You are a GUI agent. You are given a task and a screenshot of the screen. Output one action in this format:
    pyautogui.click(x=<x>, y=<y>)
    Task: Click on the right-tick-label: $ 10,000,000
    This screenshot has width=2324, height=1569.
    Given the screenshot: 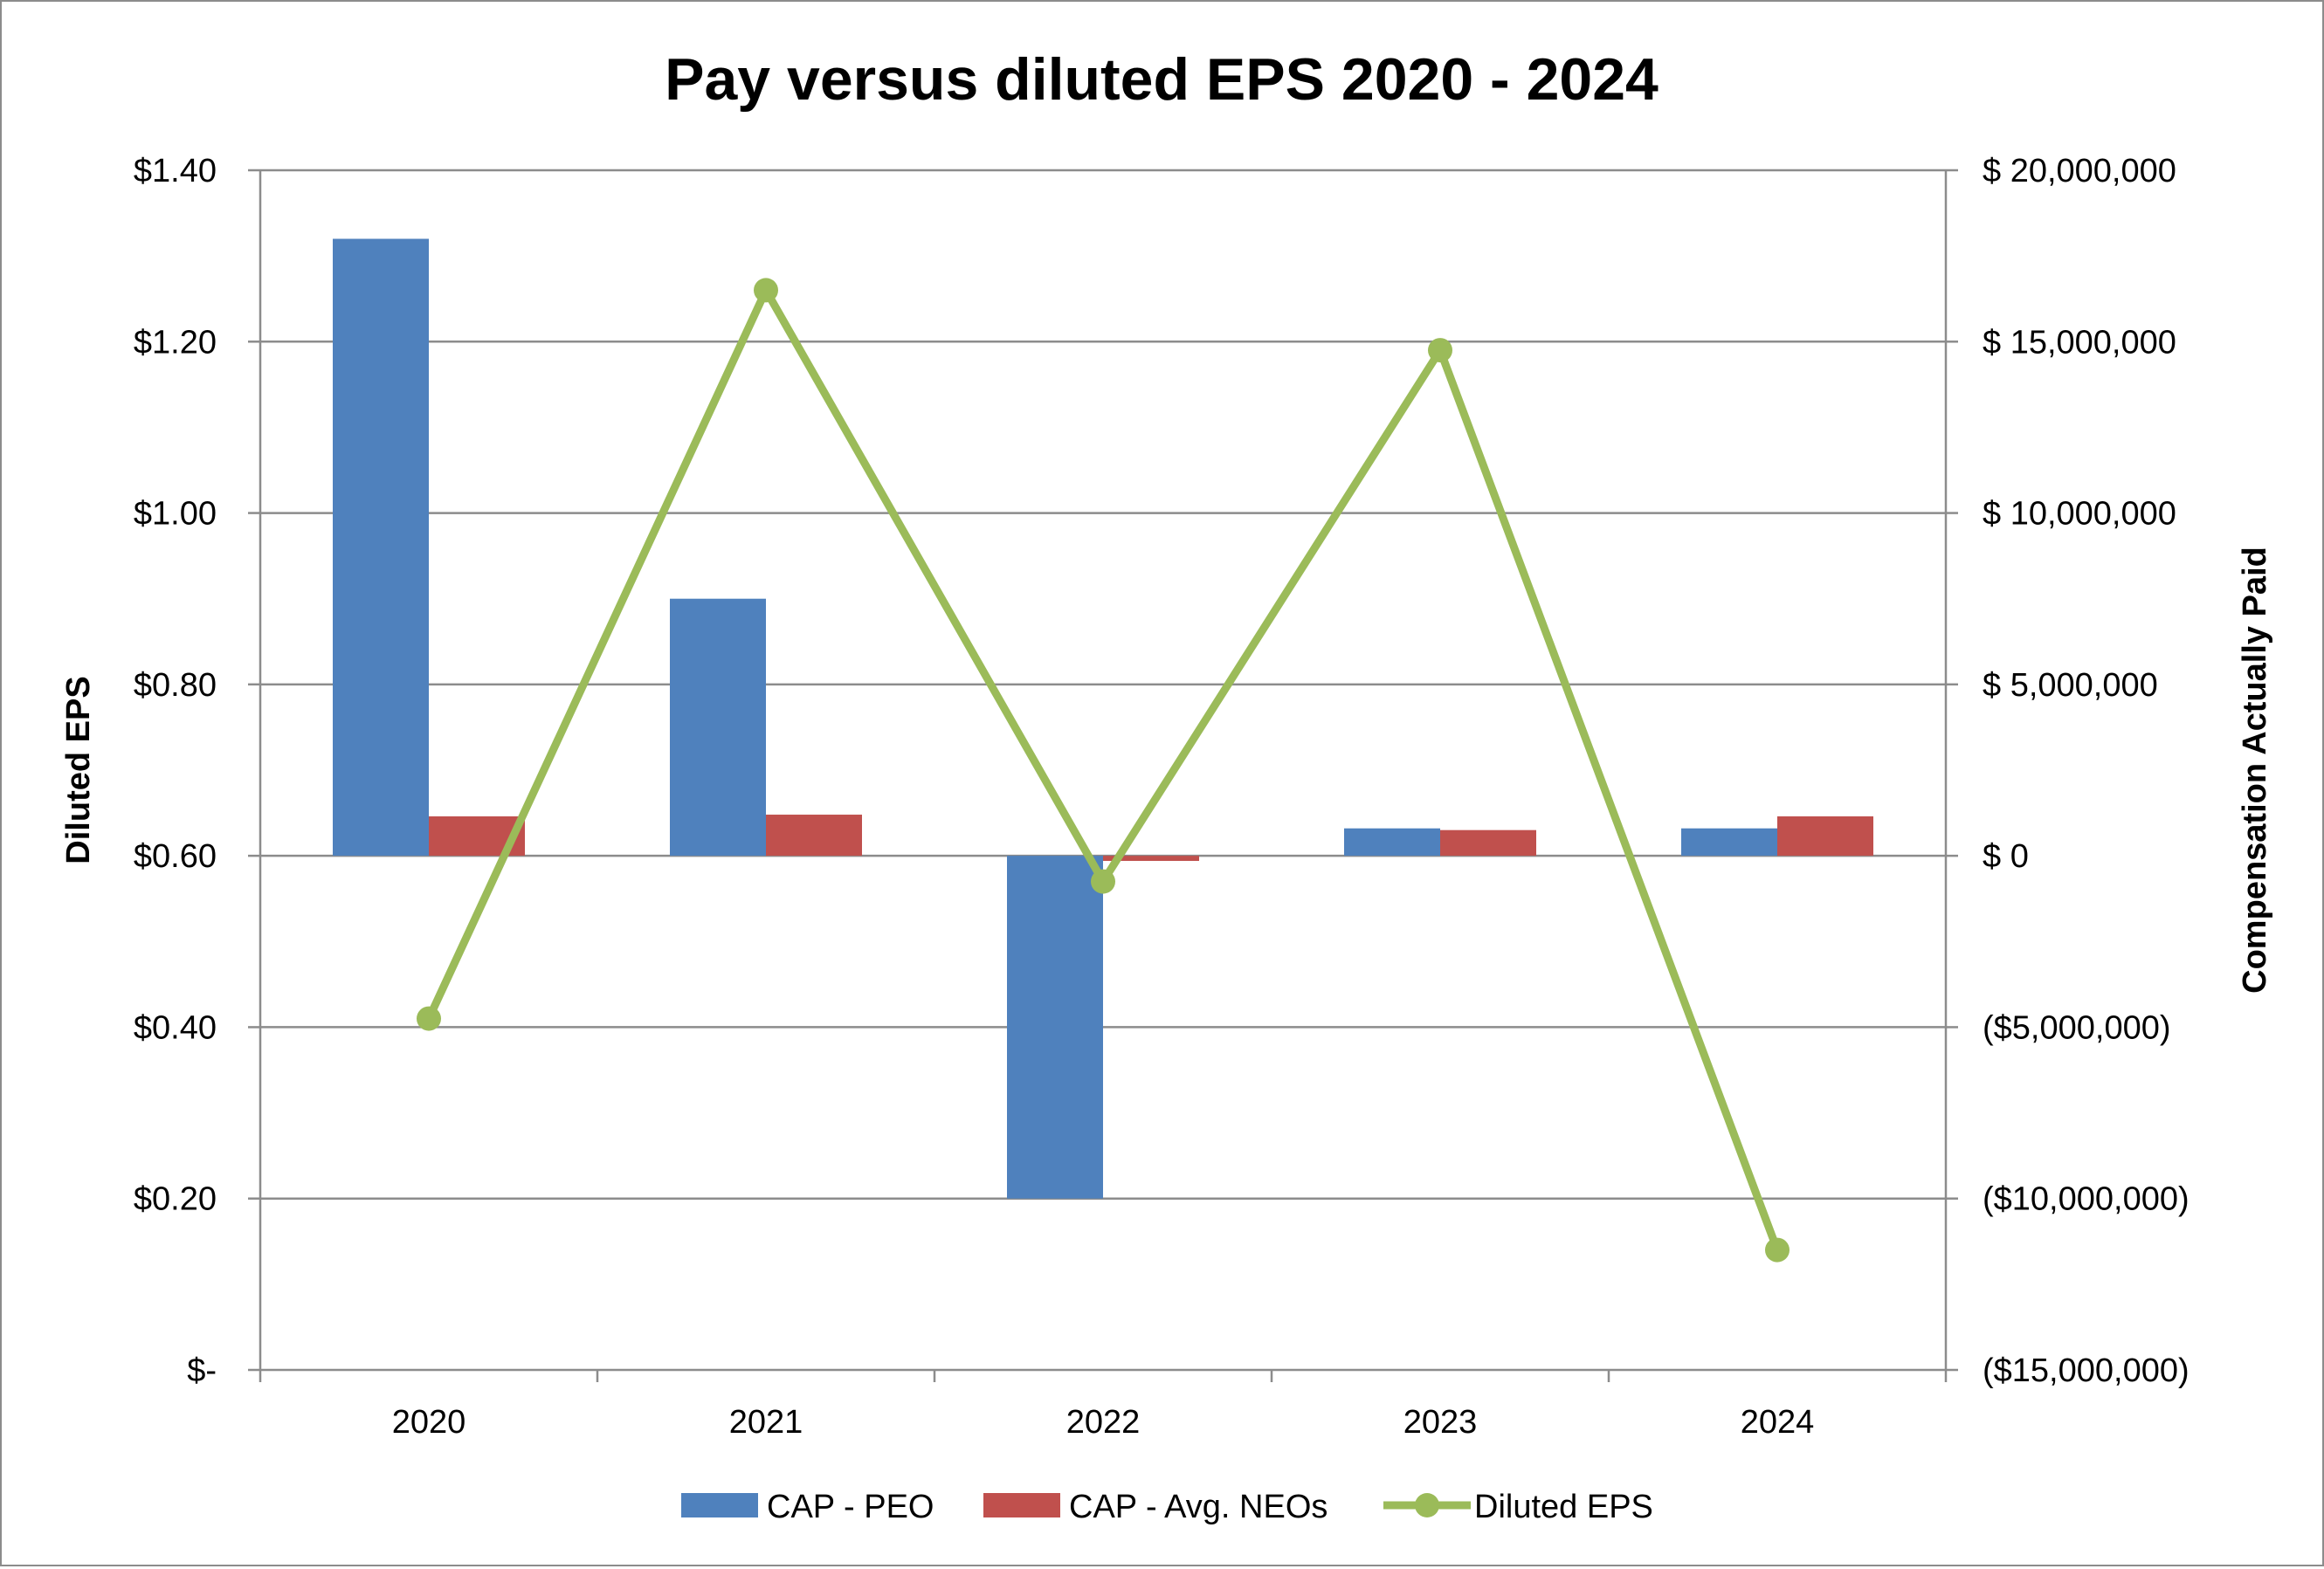 What is the action you would take?
    pyautogui.click(x=2079, y=514)
    